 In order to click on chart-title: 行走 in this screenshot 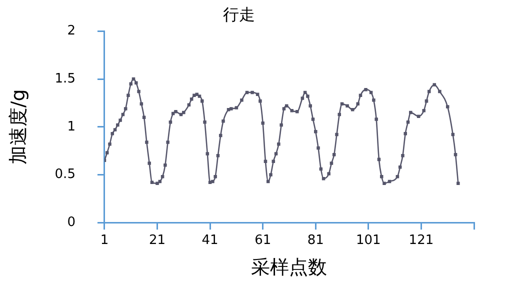, I will do `click(239, 14)`.